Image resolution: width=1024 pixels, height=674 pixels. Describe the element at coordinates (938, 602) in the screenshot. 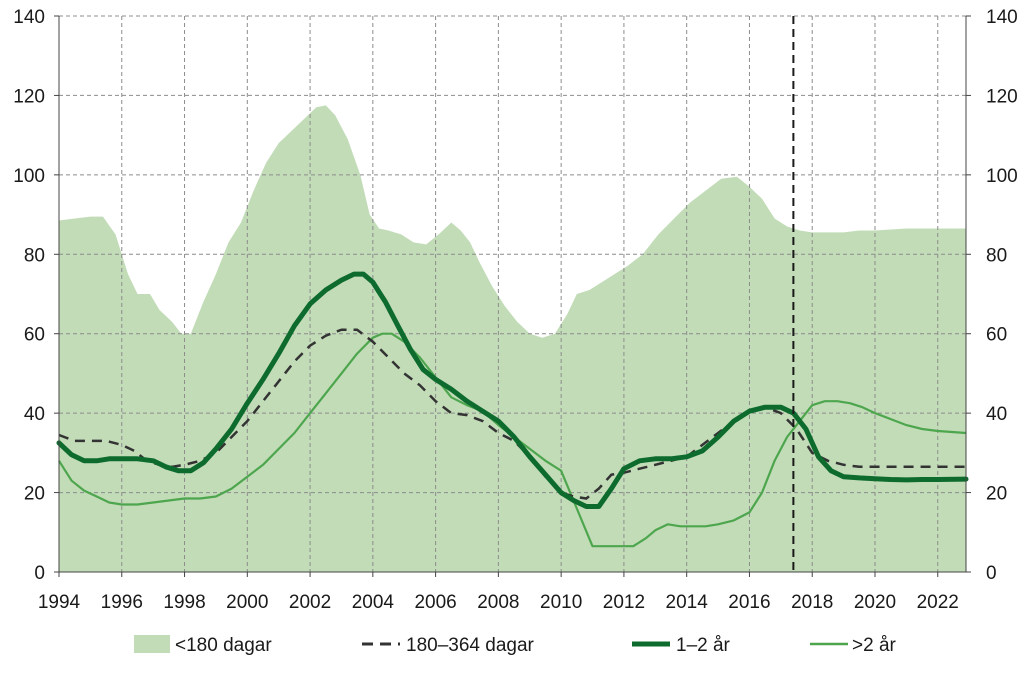

I see `x-tick-2022: 2022` at that location.